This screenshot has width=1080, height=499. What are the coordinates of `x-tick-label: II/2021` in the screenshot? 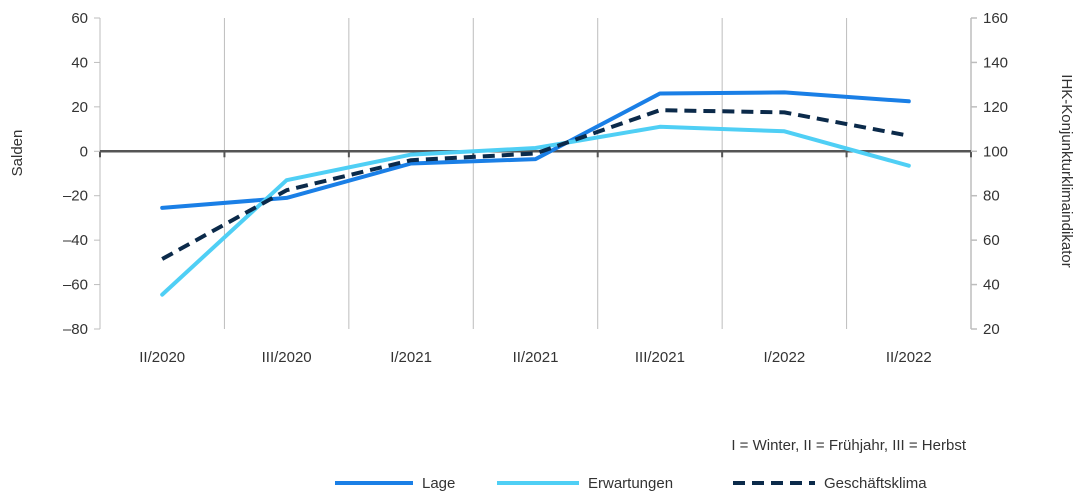 It's located at (536, 357).